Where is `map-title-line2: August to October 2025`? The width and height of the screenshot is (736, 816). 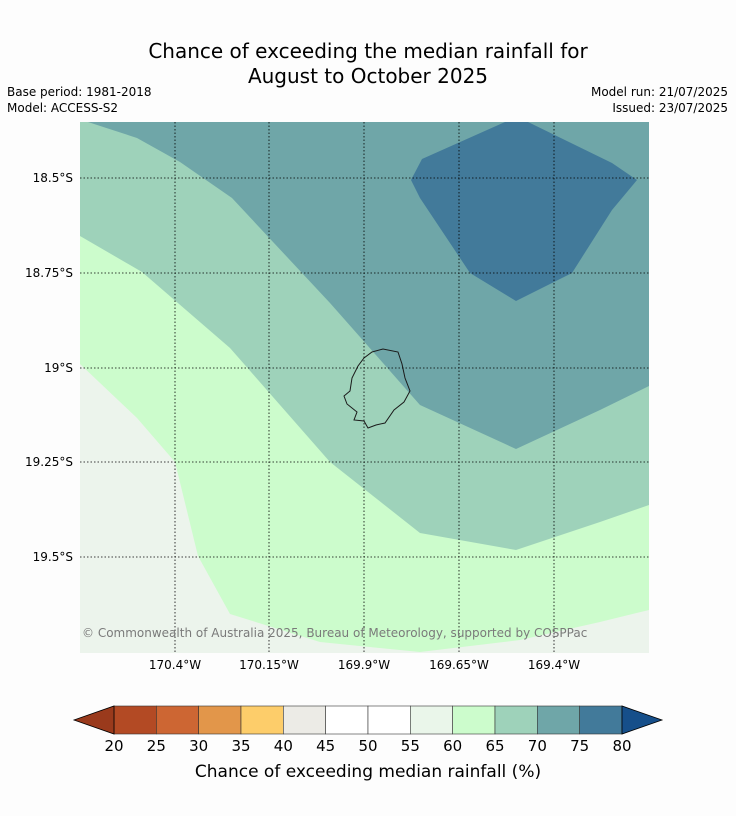
map-title-line2: August to October 2025 is located at coordinates (368, 76).